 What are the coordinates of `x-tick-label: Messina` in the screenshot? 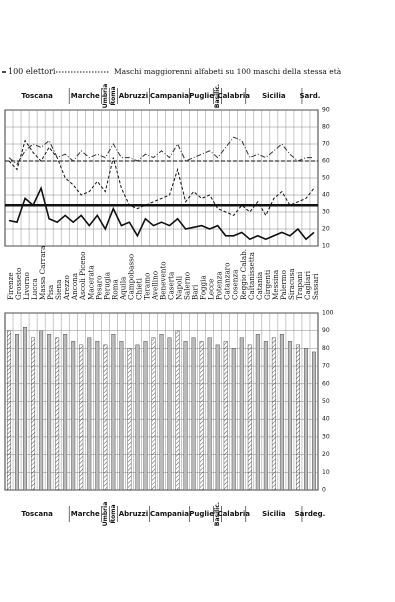 It's located at (275, 284).